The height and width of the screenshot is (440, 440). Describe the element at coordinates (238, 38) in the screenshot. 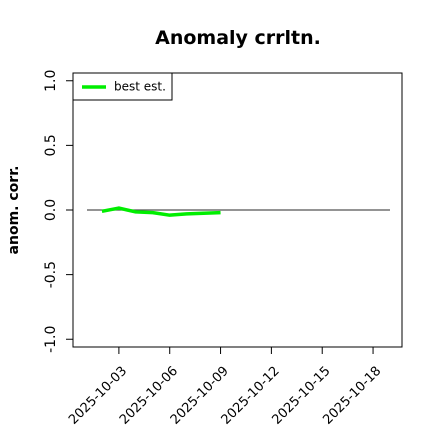

I see `chart-title: Anomaly crrltn.` at that location.